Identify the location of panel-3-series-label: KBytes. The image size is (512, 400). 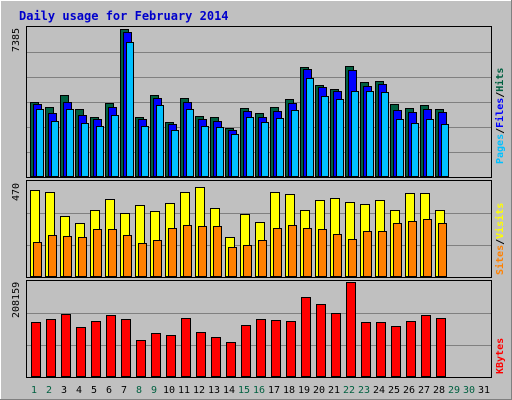
(500, 356).